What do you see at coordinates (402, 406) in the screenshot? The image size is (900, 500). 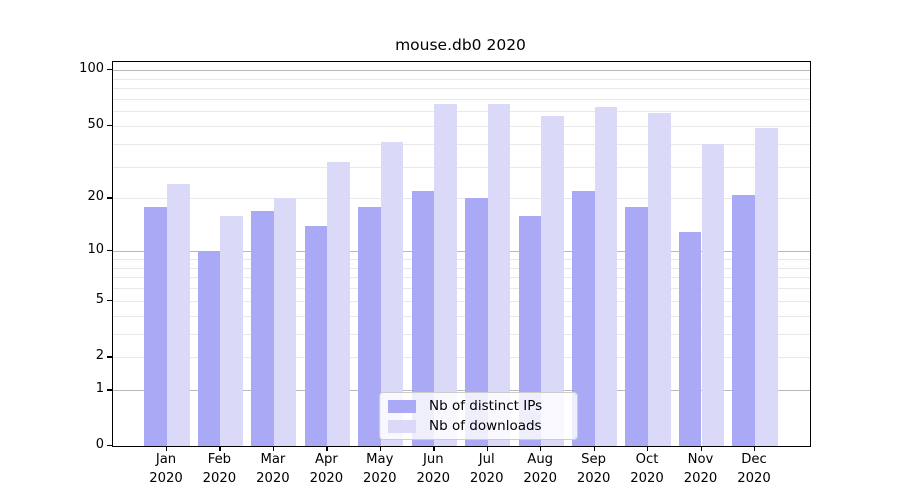 I see `legend-swatch-distinct-ips-icon` at bounding box center [402, 406].